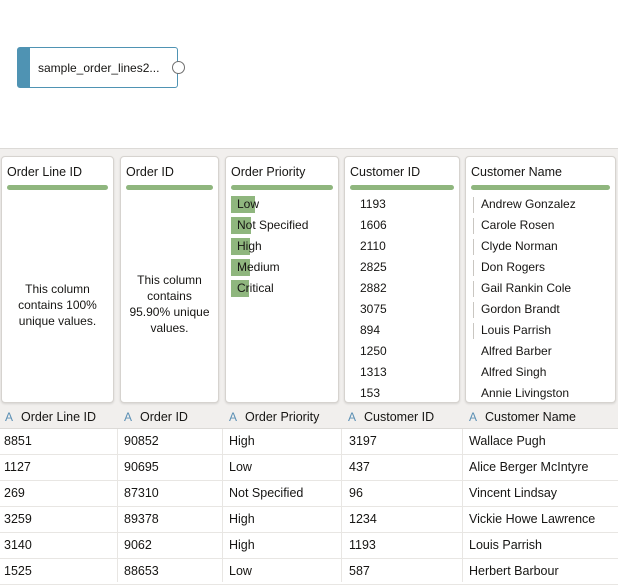  I want to click on histogram-label: Critical, so click(255, 288).